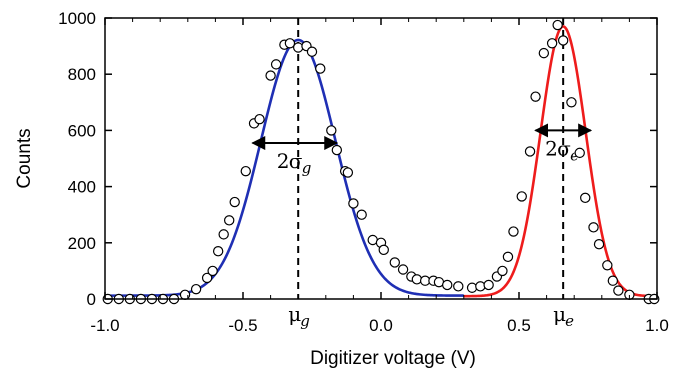  What do you see at coordinates (82, 187) in the screenshot?
I see `y-tick-label: 400` at bounding box center [82, 187].